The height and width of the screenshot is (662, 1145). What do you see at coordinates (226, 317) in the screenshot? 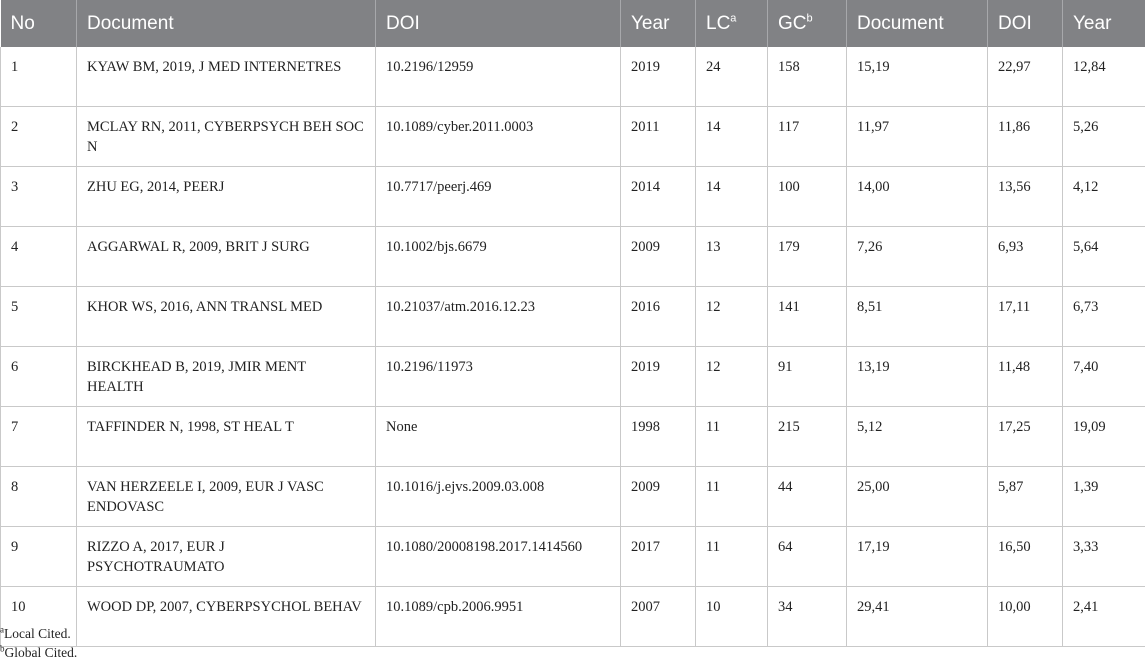
I see `cell-document: KHOR WS, 2016, ANN TRANSL MED` at bounding box center [226, 317].